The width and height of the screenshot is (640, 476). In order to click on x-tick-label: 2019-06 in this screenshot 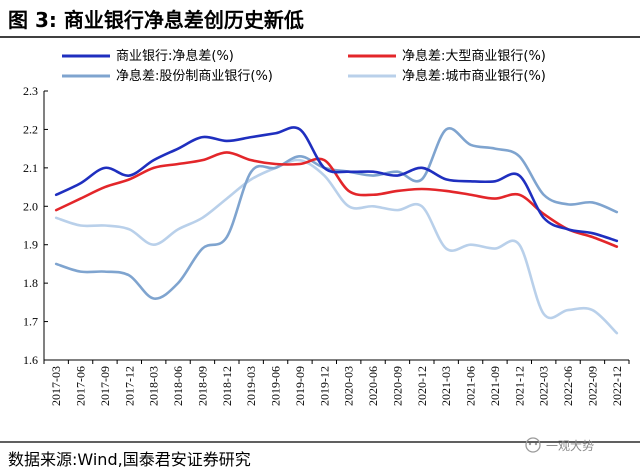, I will do `click(276, 386)`.